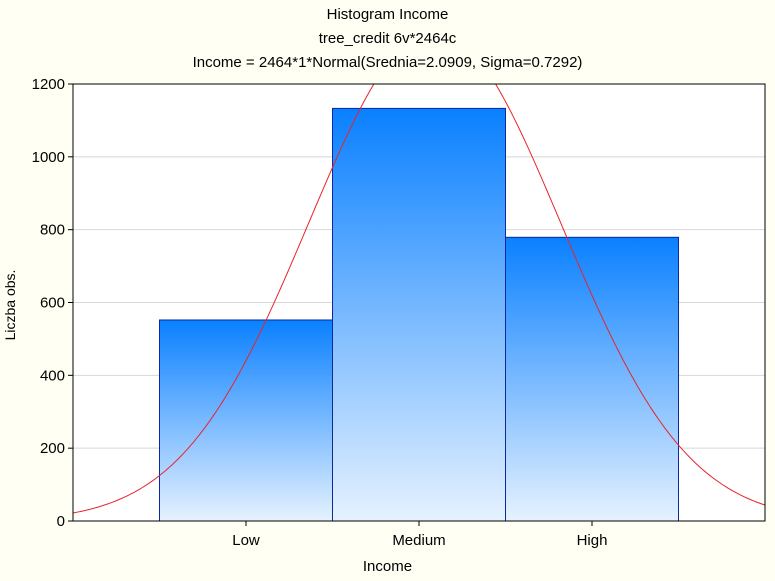  Describe the element at coordinates (592, 379) in the screenshot. I see `bar-high` at that location.